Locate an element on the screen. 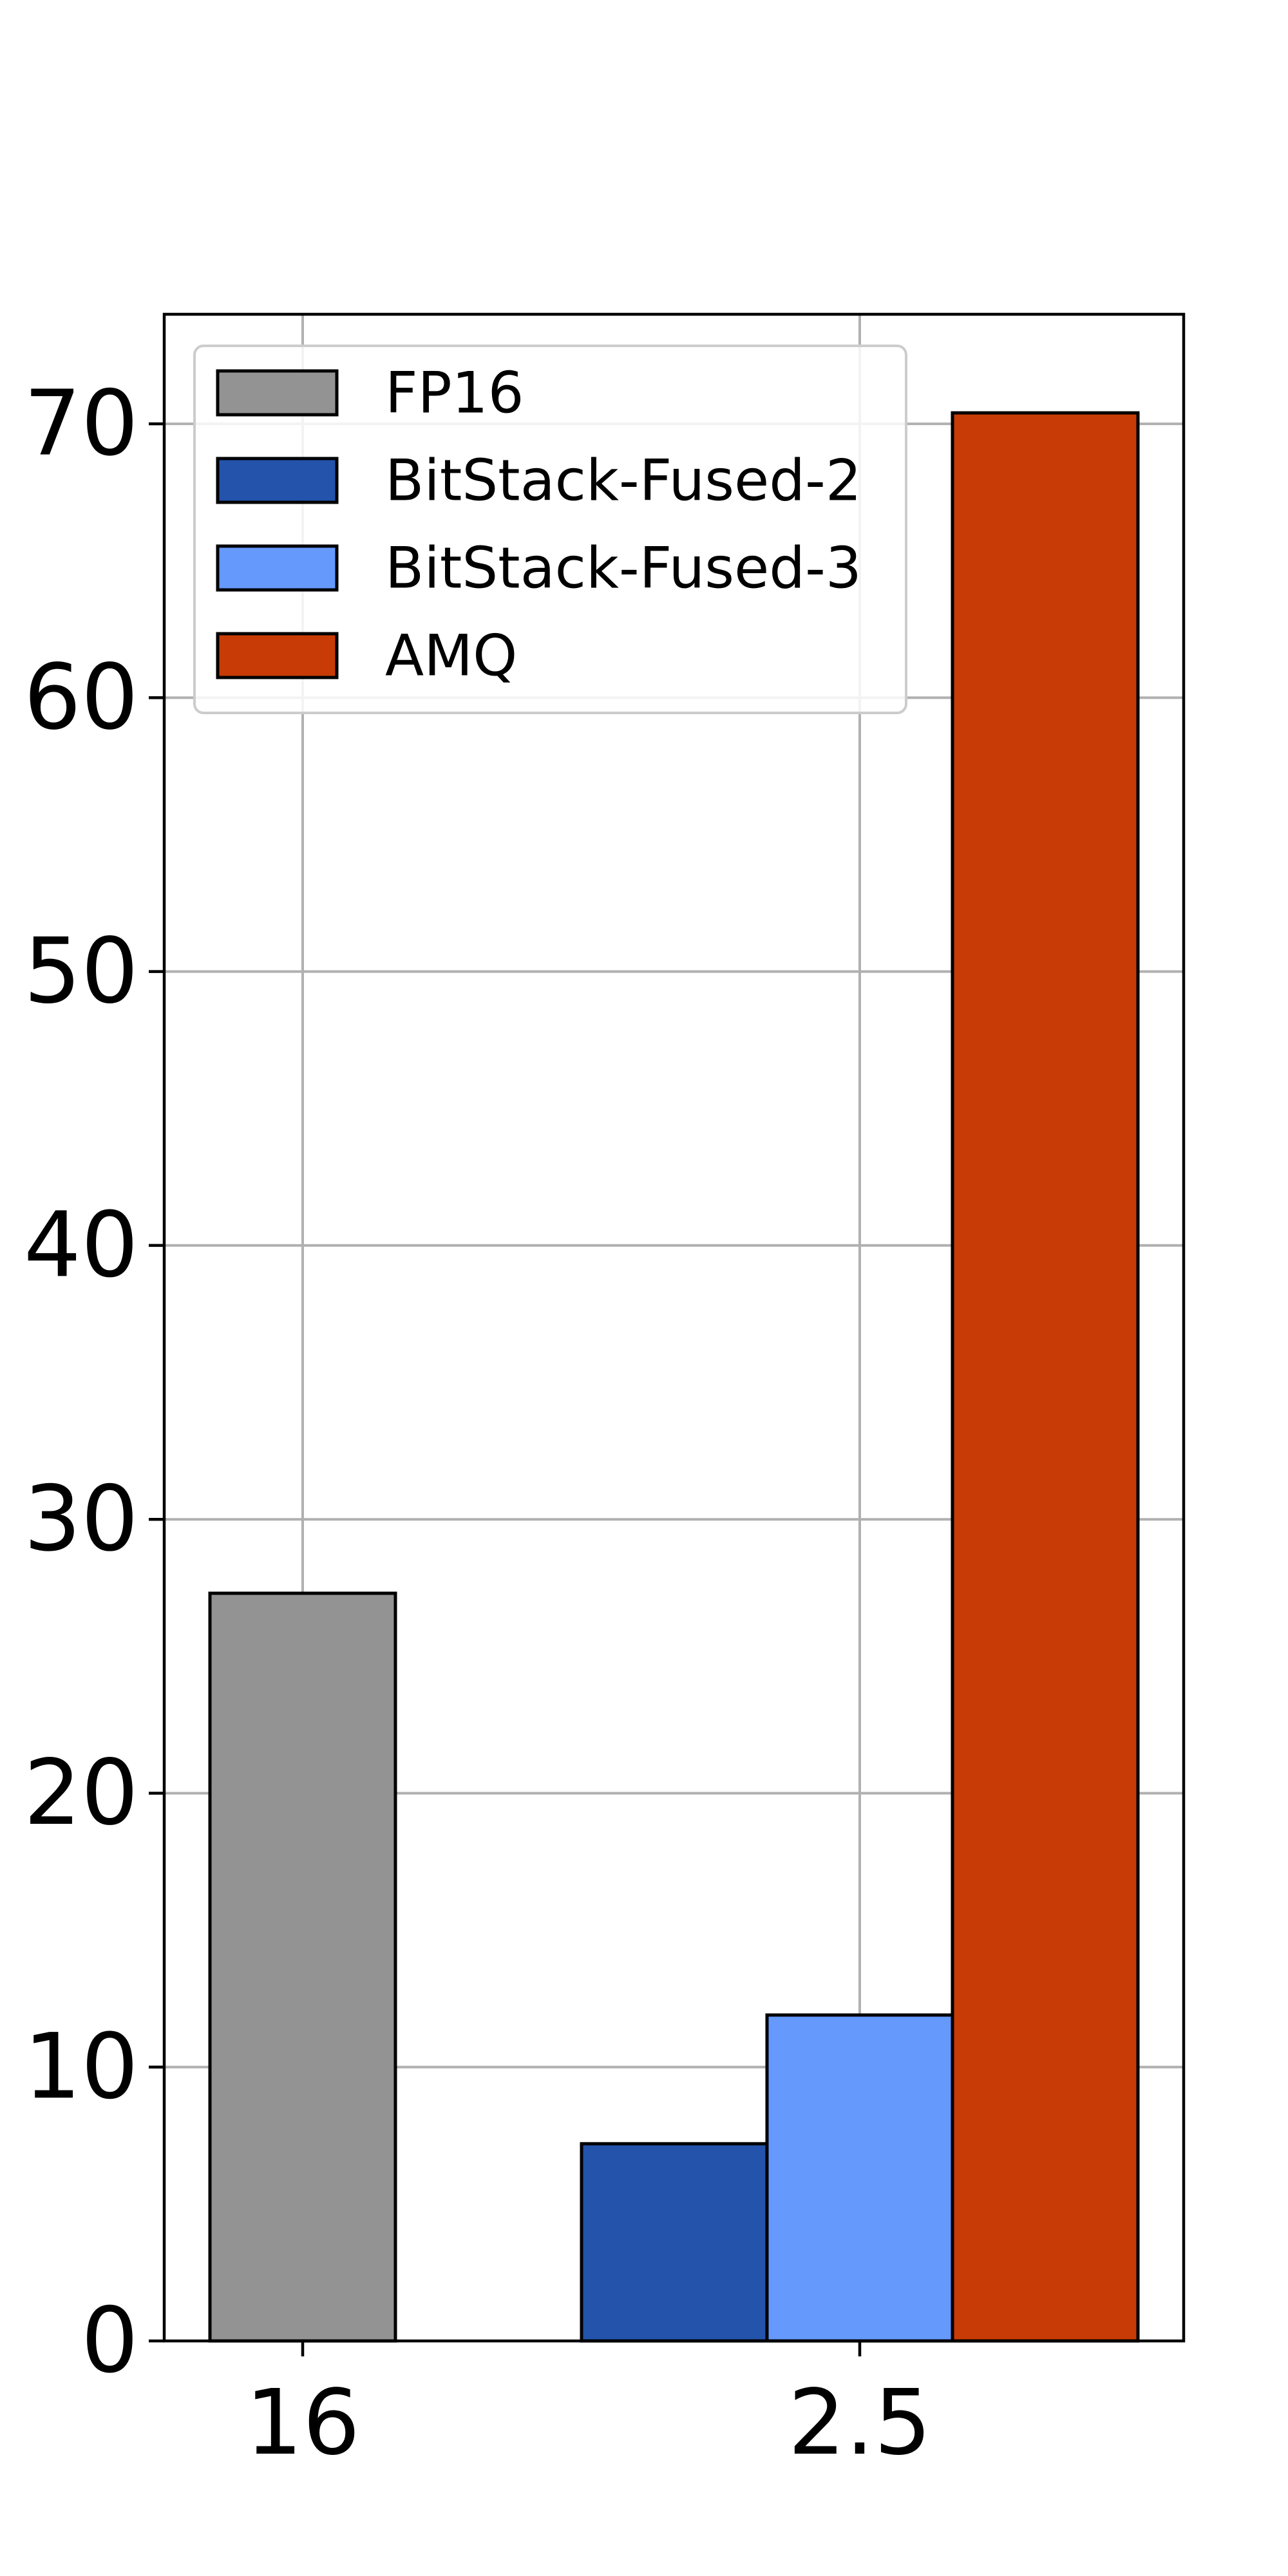  legend-box is located at coordinates (550, 529).